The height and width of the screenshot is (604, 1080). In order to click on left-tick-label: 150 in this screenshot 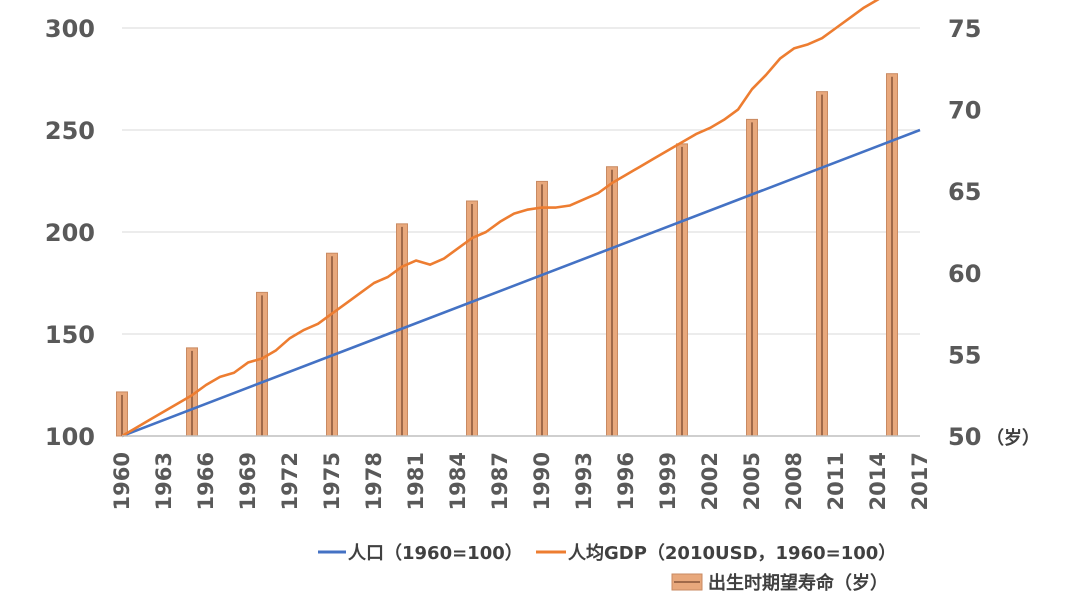, I will do `click(70, 335)`.